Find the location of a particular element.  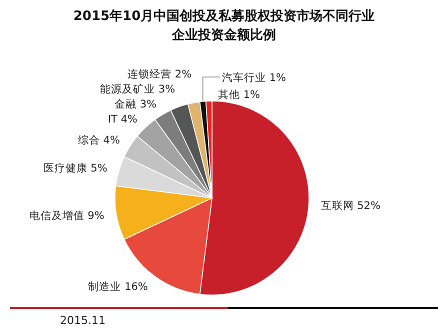

slice-label: 电信及增值 9% is located at coordinates (66, 215).